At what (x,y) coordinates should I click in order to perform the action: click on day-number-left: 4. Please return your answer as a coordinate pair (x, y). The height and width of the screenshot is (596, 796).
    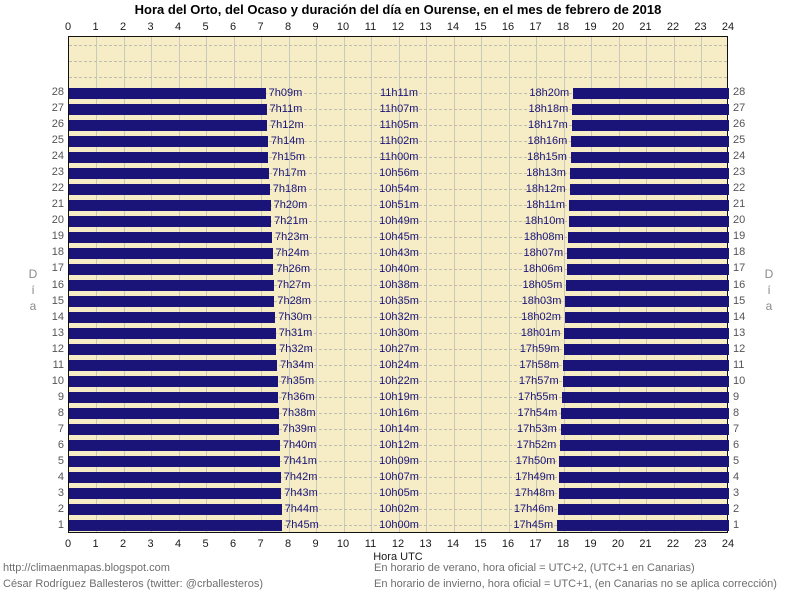
    Looking at the image, I should click on (60, 476).